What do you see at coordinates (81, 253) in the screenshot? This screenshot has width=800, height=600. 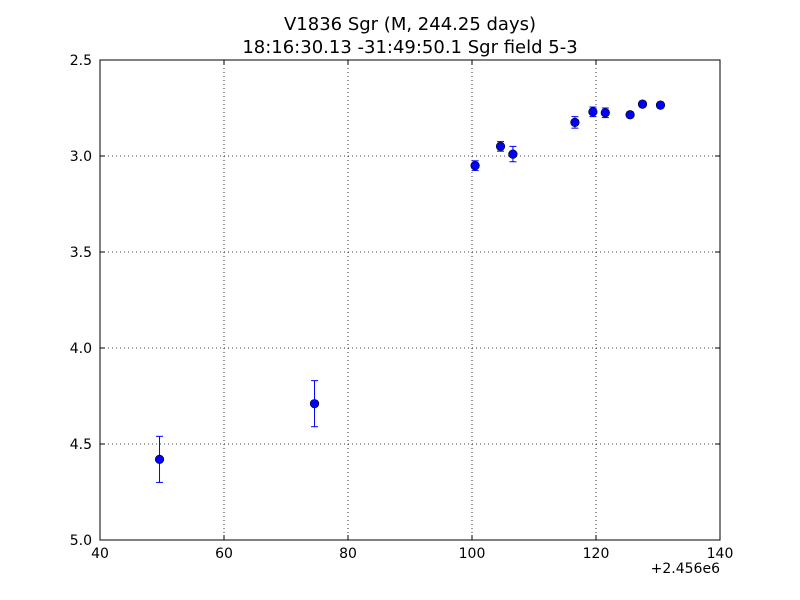 I see `y-tick-label: 3.5` at bounding box center [81, 253].